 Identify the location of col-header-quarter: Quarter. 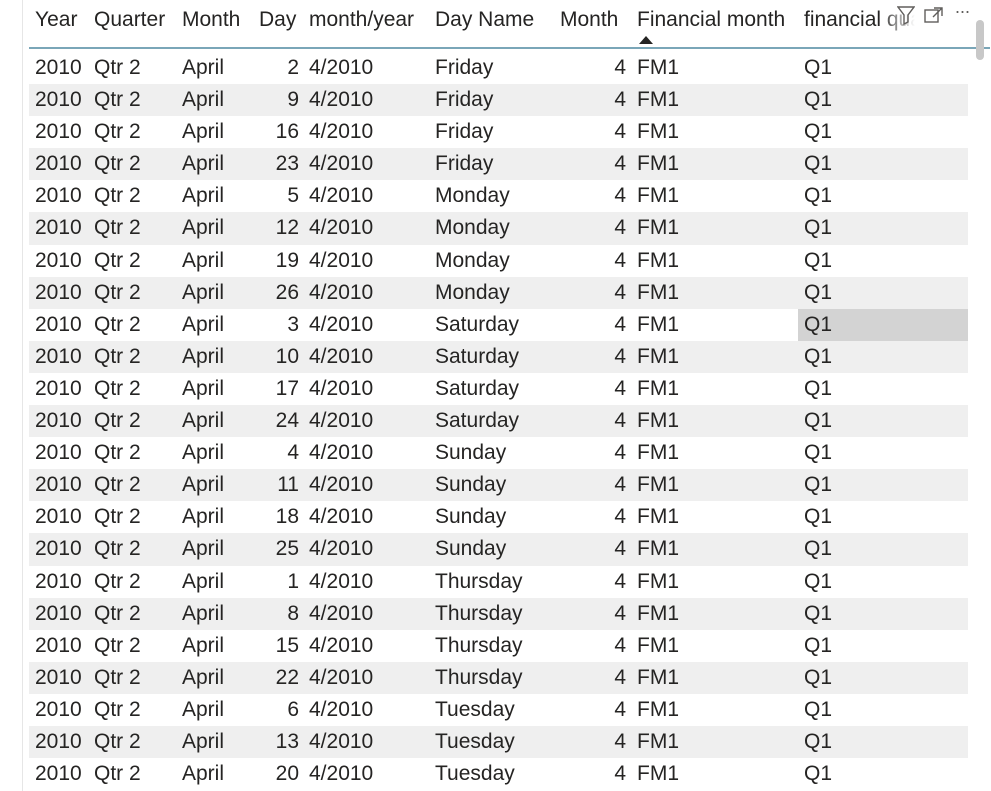
(130, 19).